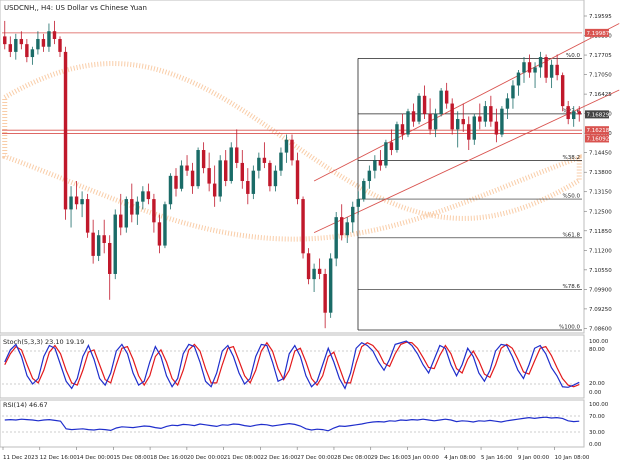 Image resolution: width=639 pixels, height=469 pixels. Describe the element at coordinates (43, 342) in the screenshot. I see `stoch-title: Stoch(5,3,3) 23.10 19.19` at that location.